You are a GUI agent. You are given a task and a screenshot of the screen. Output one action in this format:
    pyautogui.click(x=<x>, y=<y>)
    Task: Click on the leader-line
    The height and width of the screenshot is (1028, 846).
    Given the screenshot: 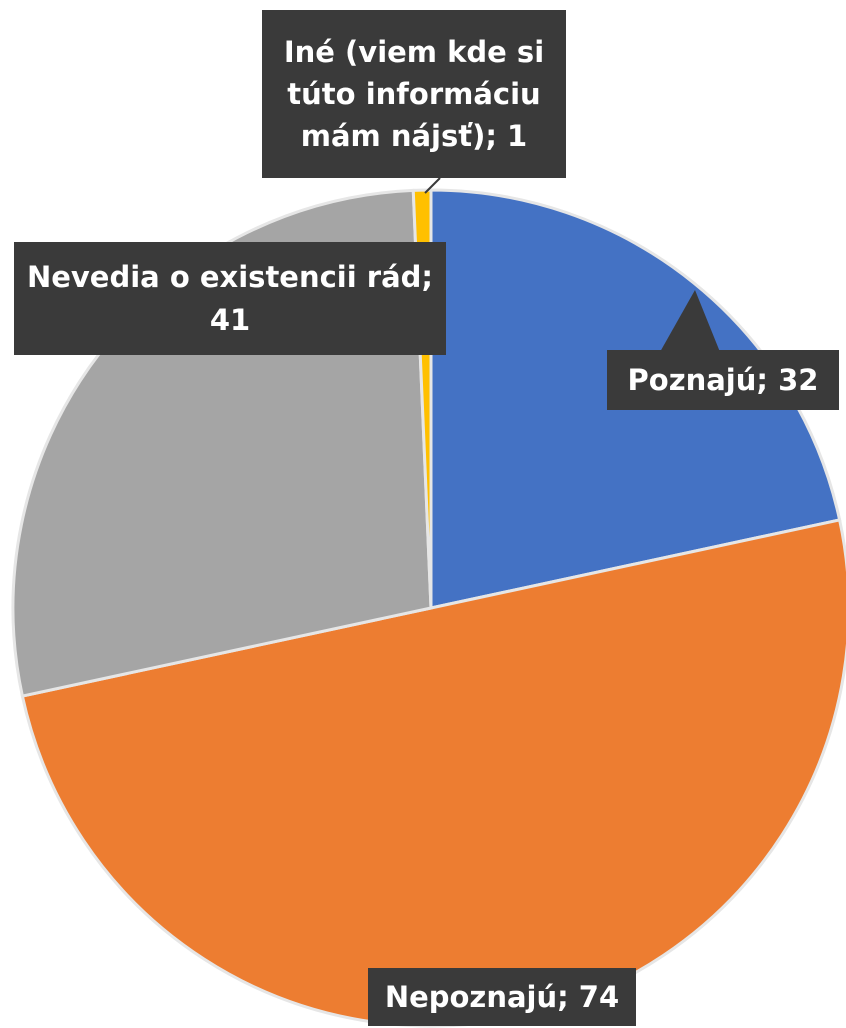 What is the action you would take?
    pyautogui.click(x=432, y=185)
    